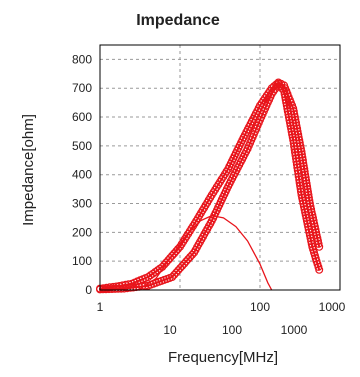 The image size is (360, 377). What do you see at coordinates (221, 307) in the screenshot?
I see `x-axis-ticks-upper: 1 100 1000` at bounding box center [221, 307].